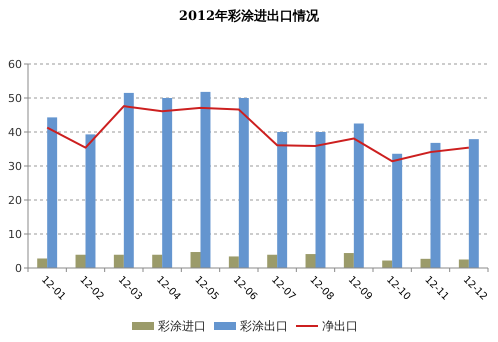  What do you see at coordinates (18, 268) in the screenshot?
I see `y-tick-label: 0` at bounding box center [18, 268].